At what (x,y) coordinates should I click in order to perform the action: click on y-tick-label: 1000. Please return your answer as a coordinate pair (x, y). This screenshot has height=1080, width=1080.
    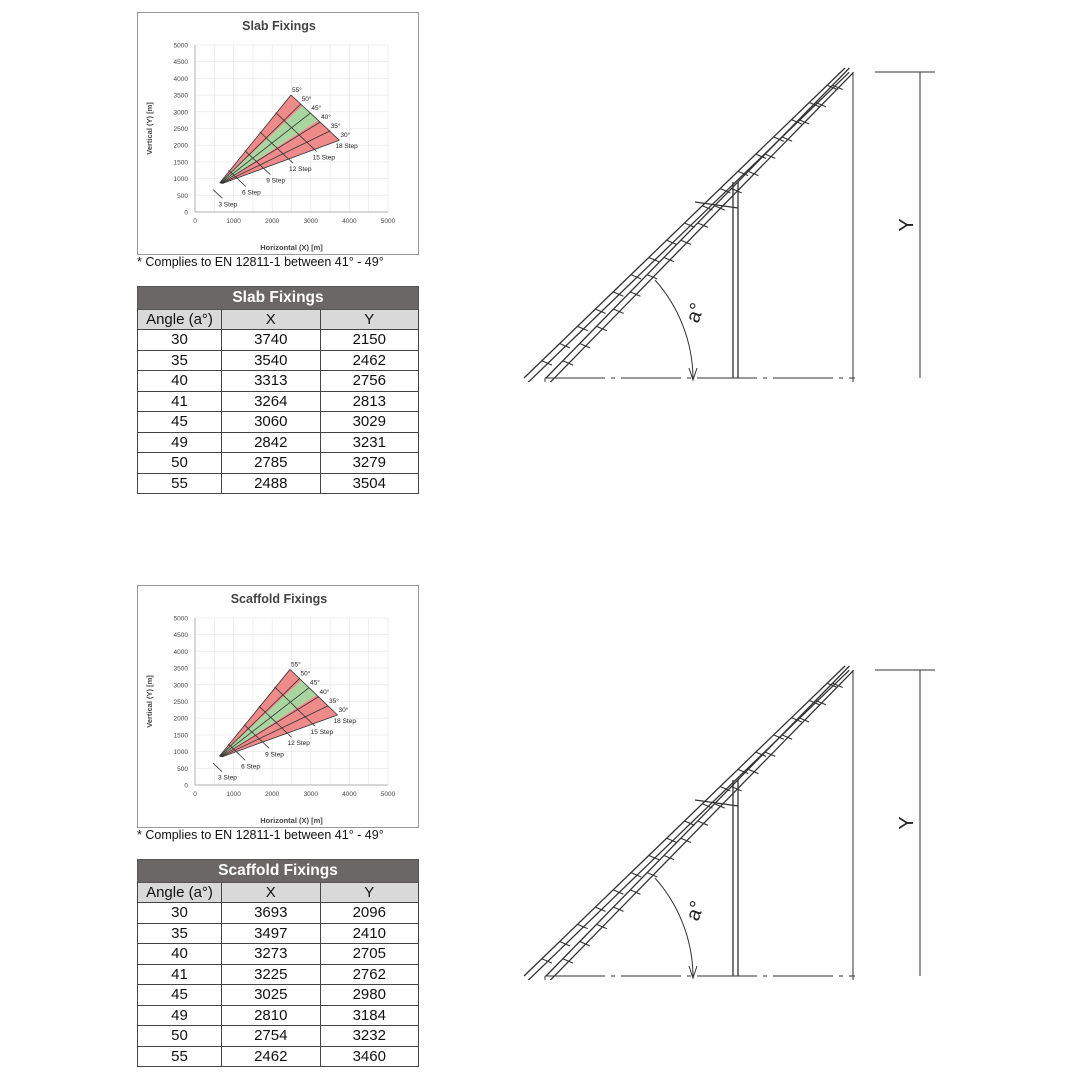
    Looking at the image, I should click on (181, 752).